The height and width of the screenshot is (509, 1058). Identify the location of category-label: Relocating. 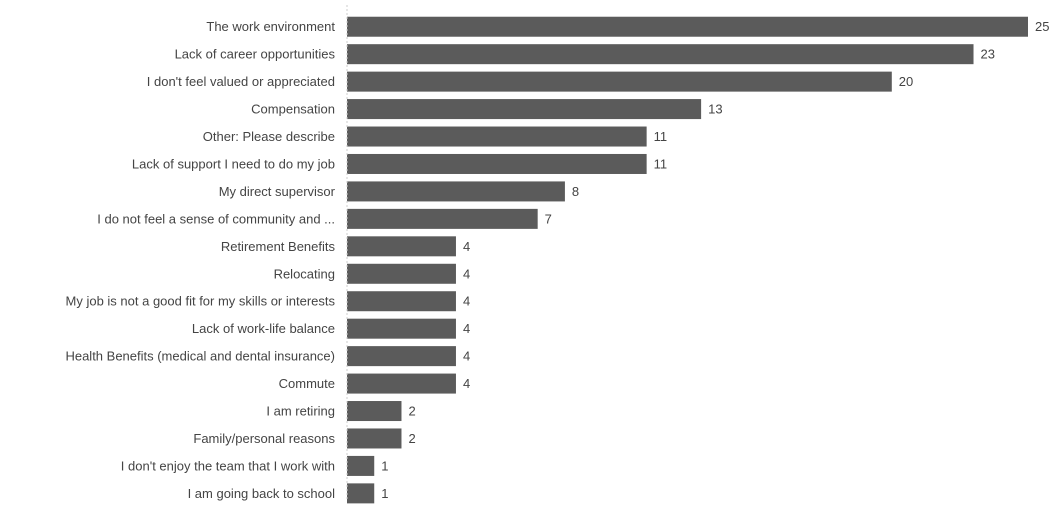
(304, 273).